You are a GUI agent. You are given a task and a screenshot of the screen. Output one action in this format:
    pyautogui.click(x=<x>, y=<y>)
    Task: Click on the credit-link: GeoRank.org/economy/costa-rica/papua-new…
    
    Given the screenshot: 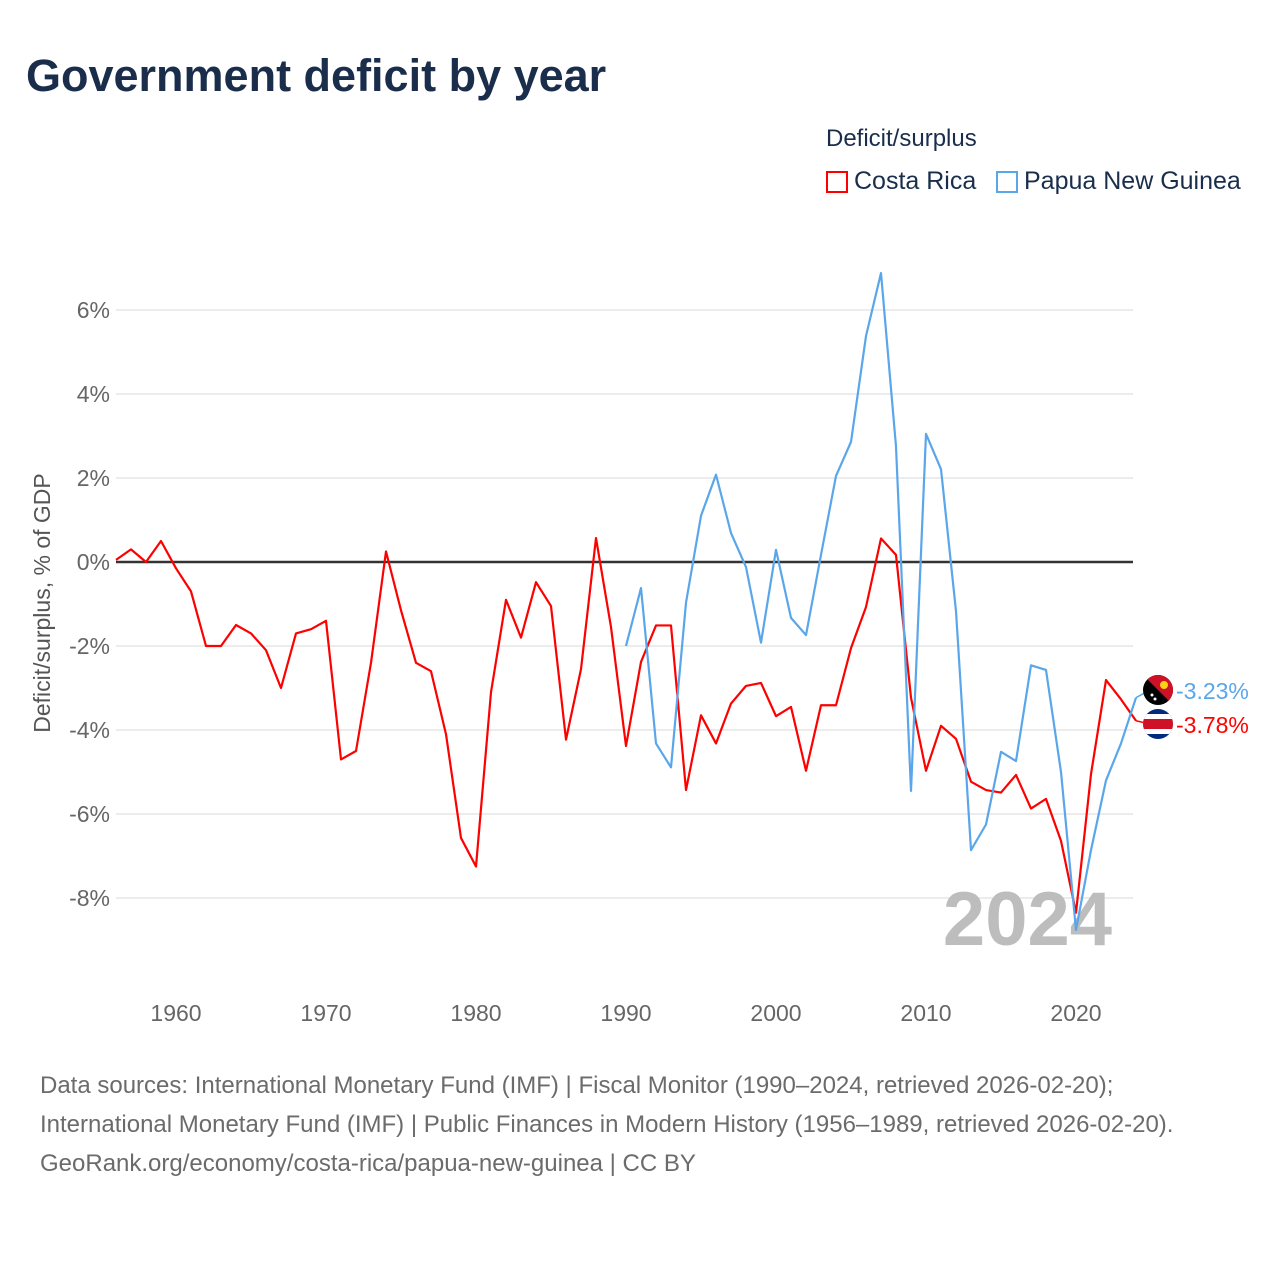 What is the action you would take?
    pyautogui.click(x=368, y=1163)
    